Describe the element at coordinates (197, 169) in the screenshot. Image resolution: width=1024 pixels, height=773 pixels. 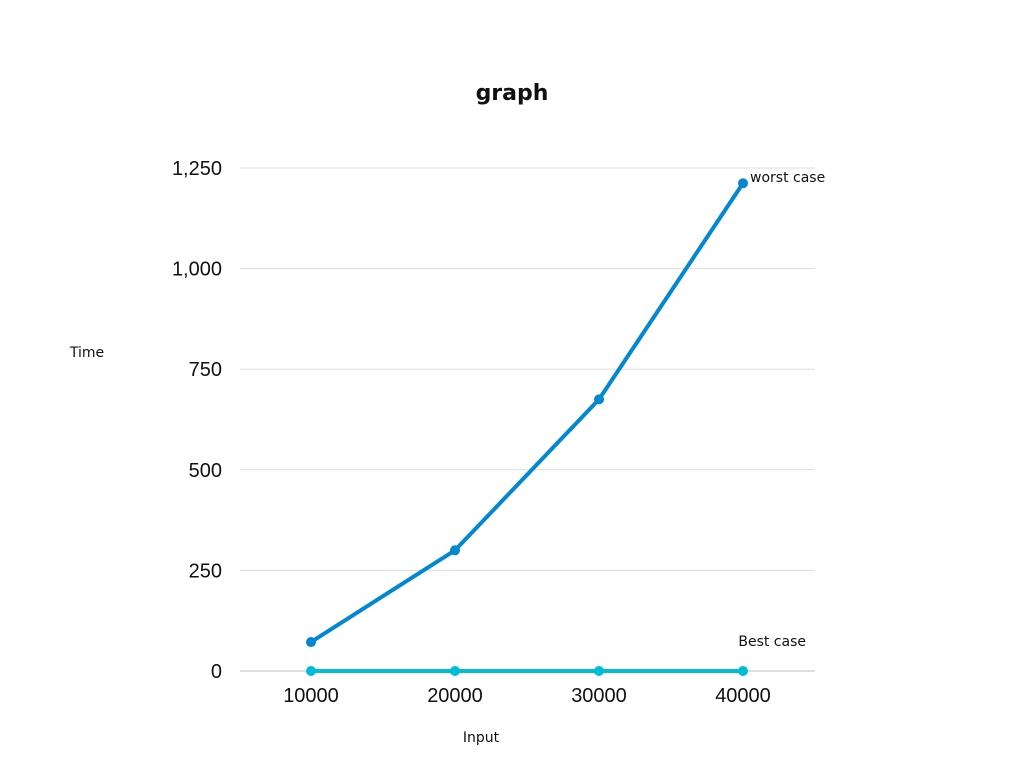
I see `y-tick-label: 1,250` at that location.